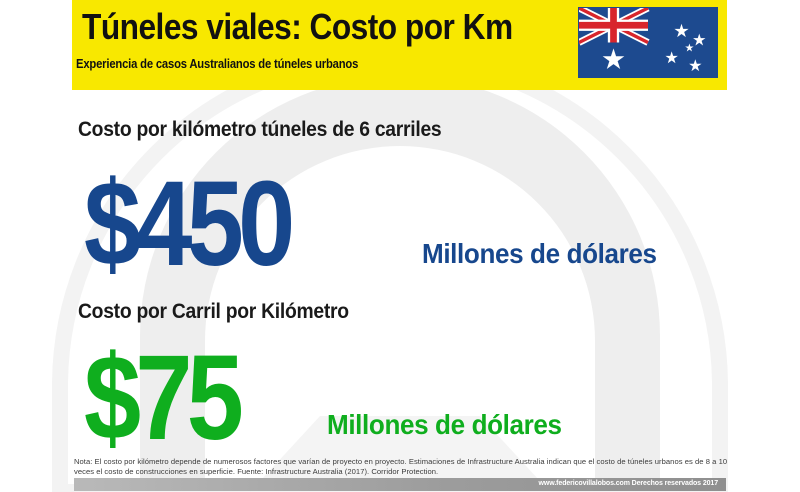 The width and height of the screenshot is (800, 492). Describe the element at coordinates (189, 223) in the screenshot. I see `stat-value-cost-per-km: $450` at that location.